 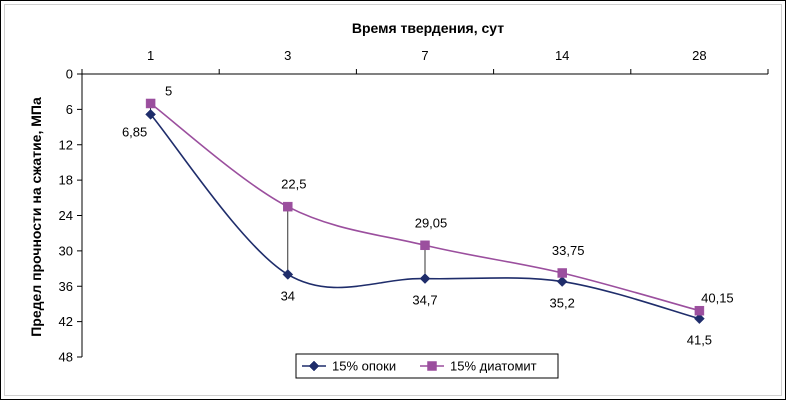 I want to click on y-tick-label: 42, so click(x=66, y=321).